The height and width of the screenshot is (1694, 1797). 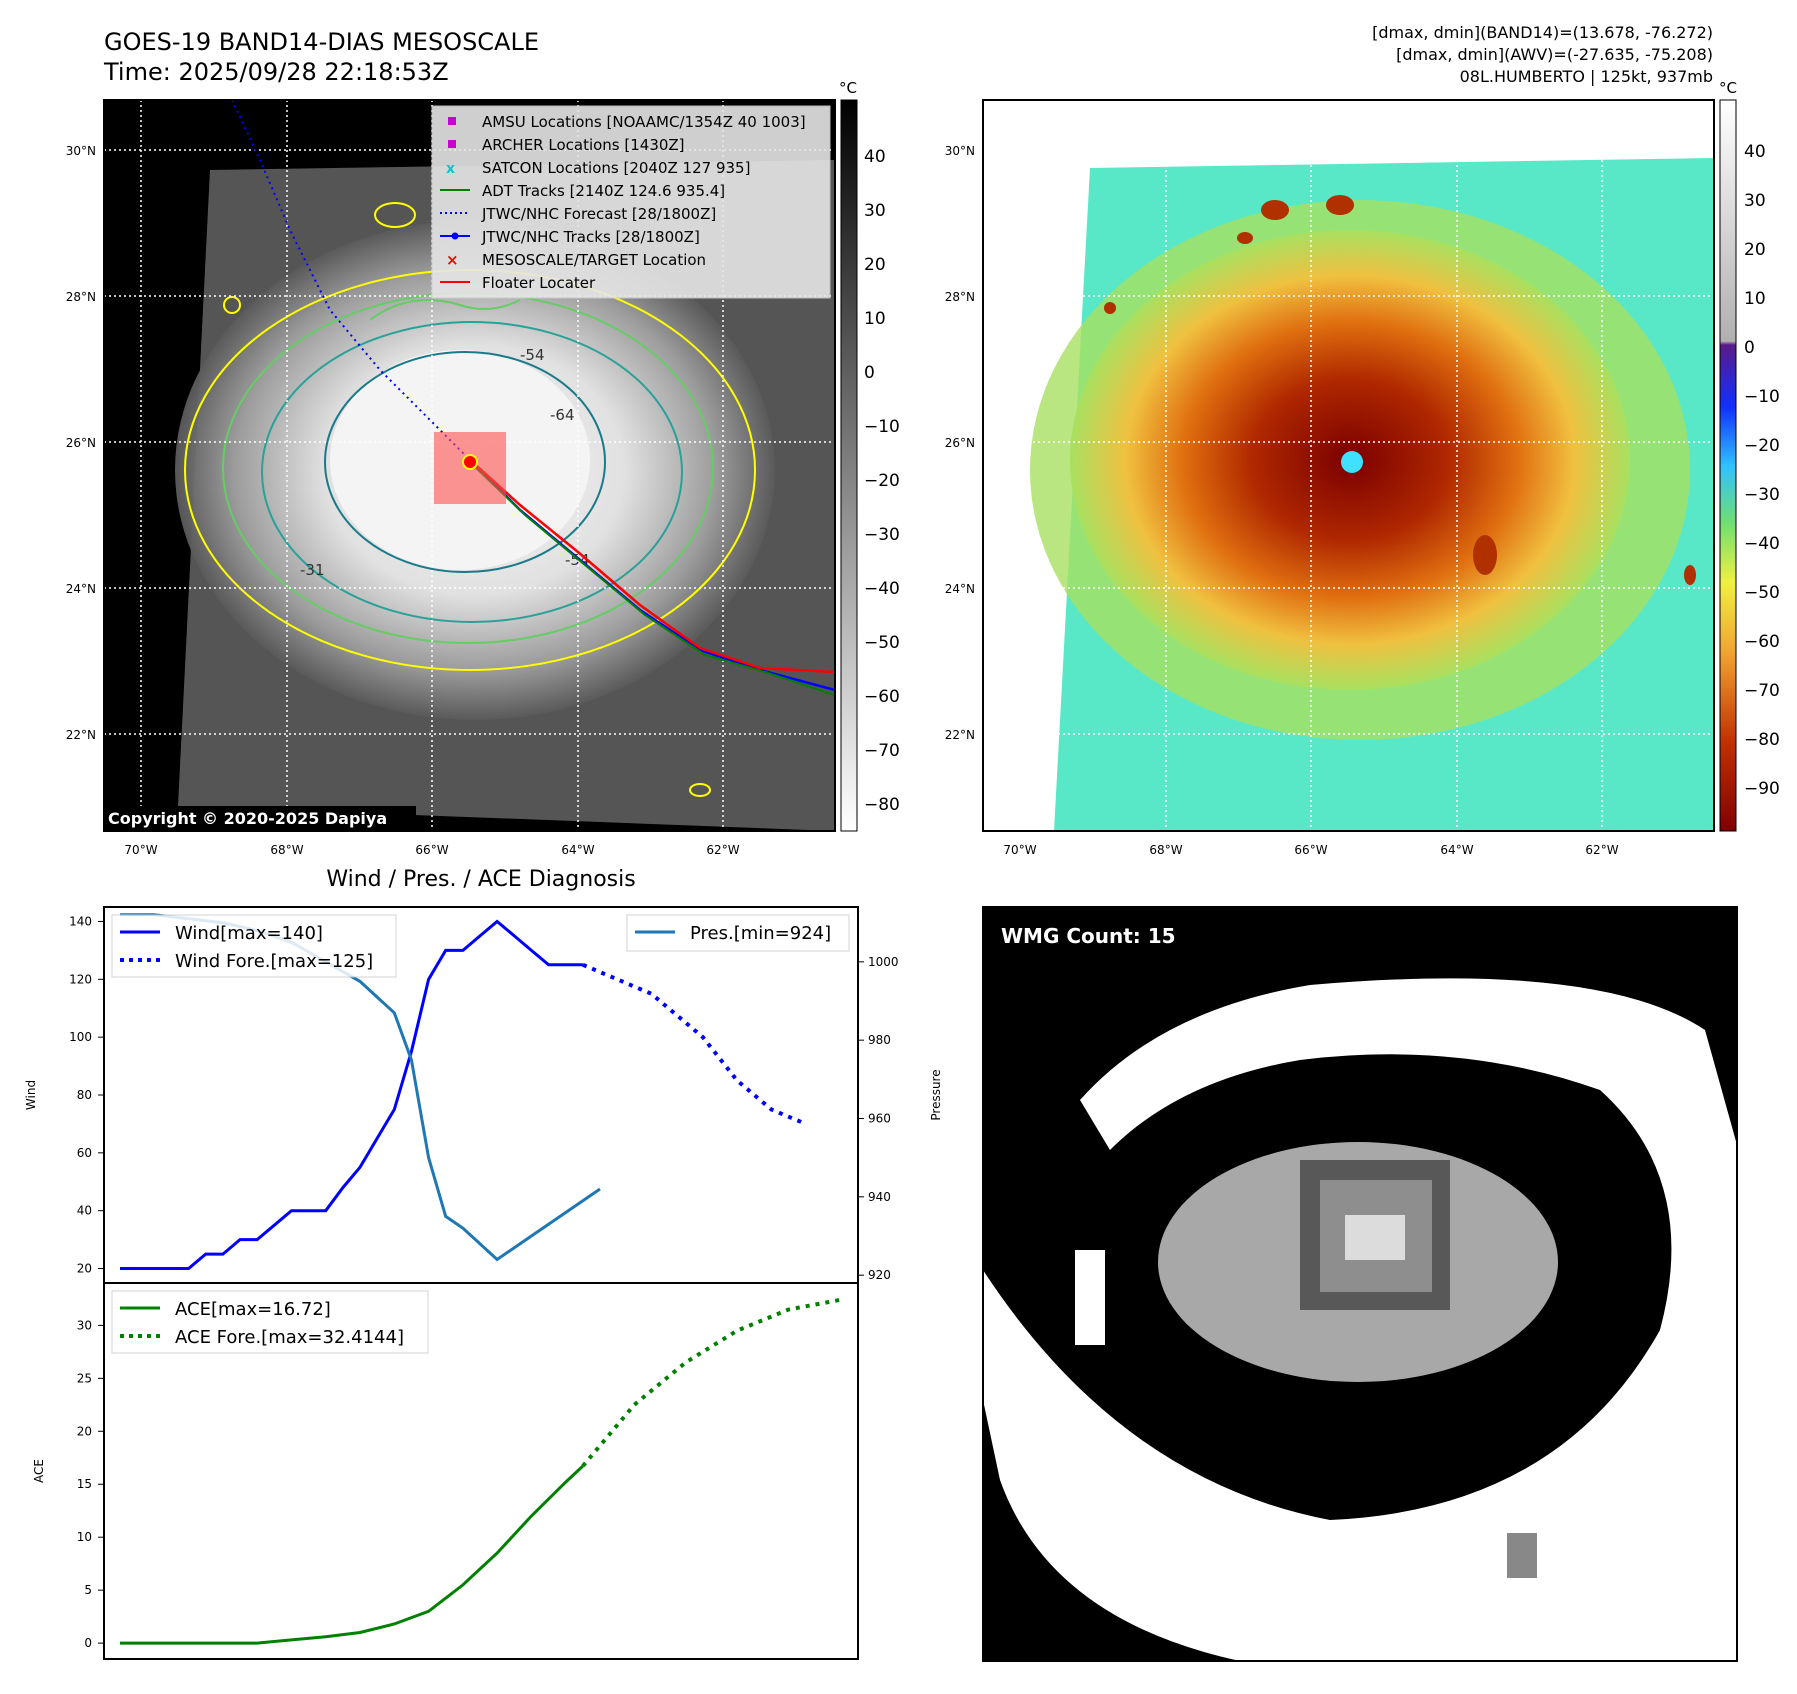 What do you see at coordinates (445, 310) in the screenshot?
I see `contour-band` at bounding box center [445, 310].